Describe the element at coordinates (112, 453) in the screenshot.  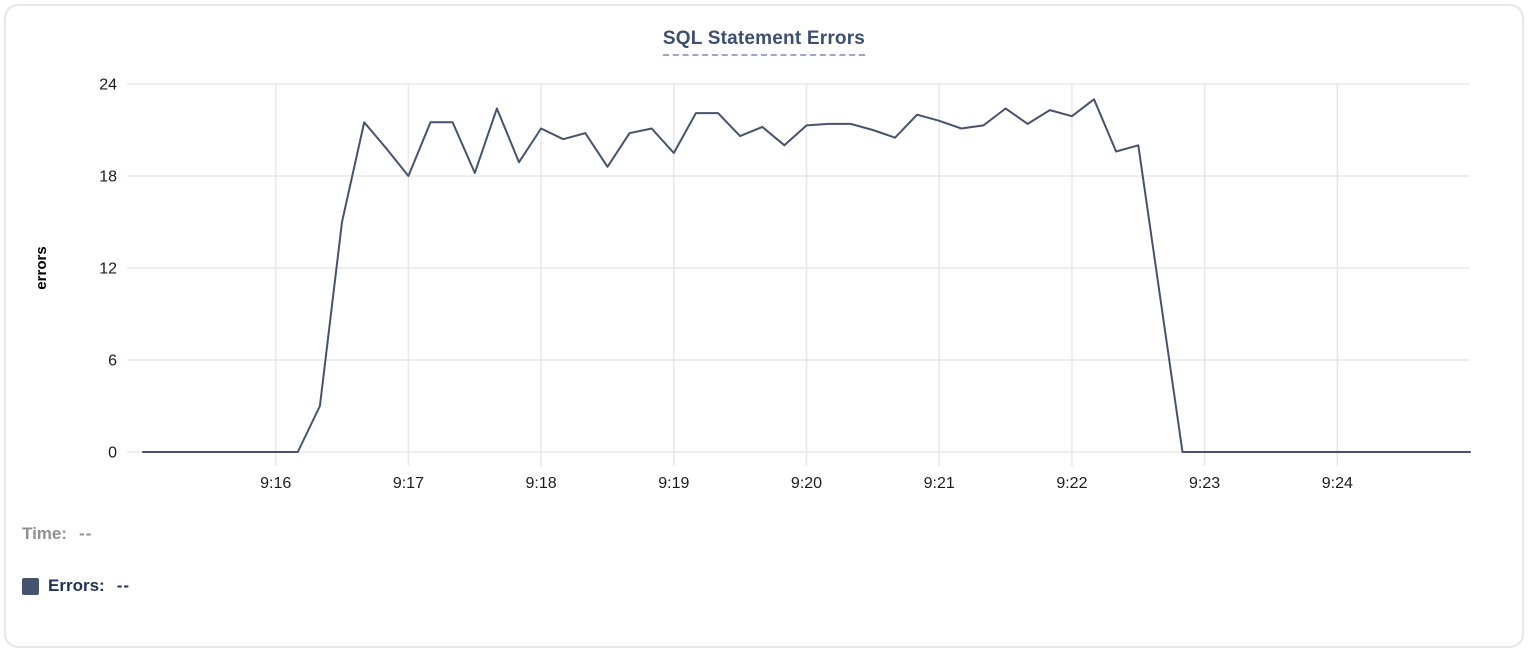
I see `y-tick-label-0: 0` at that location.